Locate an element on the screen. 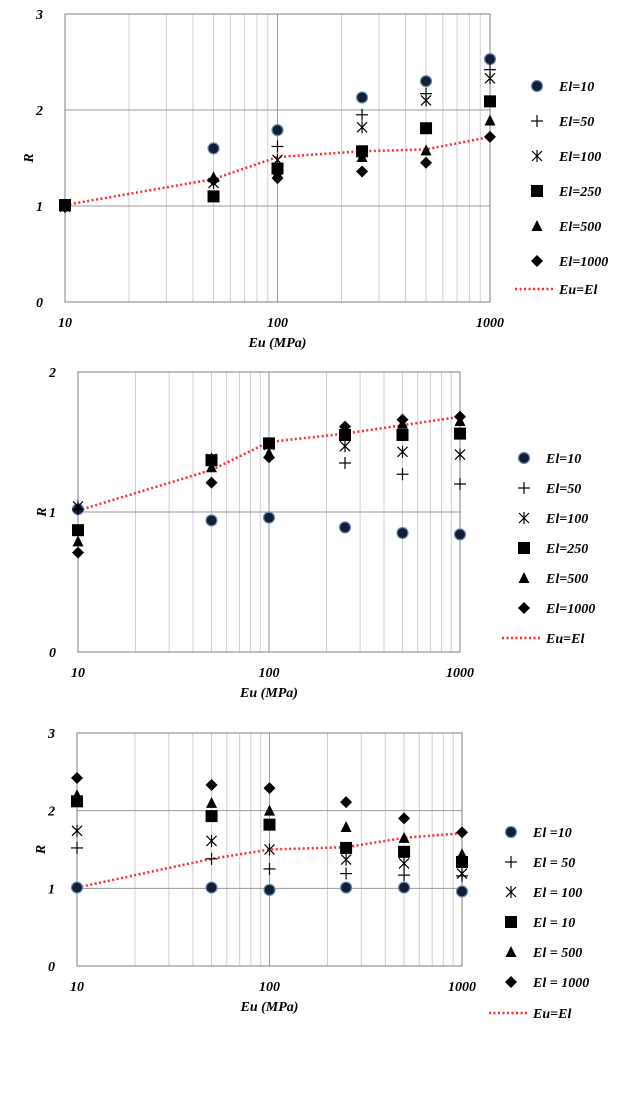  series-line-eu-el is located at coordinates (277, 171).